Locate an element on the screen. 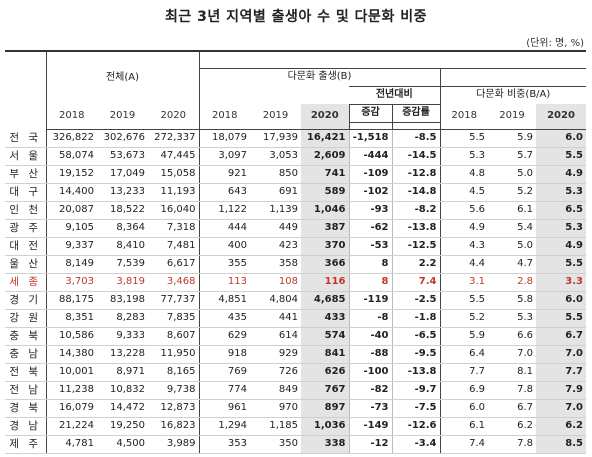  cell-t2020: 9,738 is located at coordinates (174, 390).